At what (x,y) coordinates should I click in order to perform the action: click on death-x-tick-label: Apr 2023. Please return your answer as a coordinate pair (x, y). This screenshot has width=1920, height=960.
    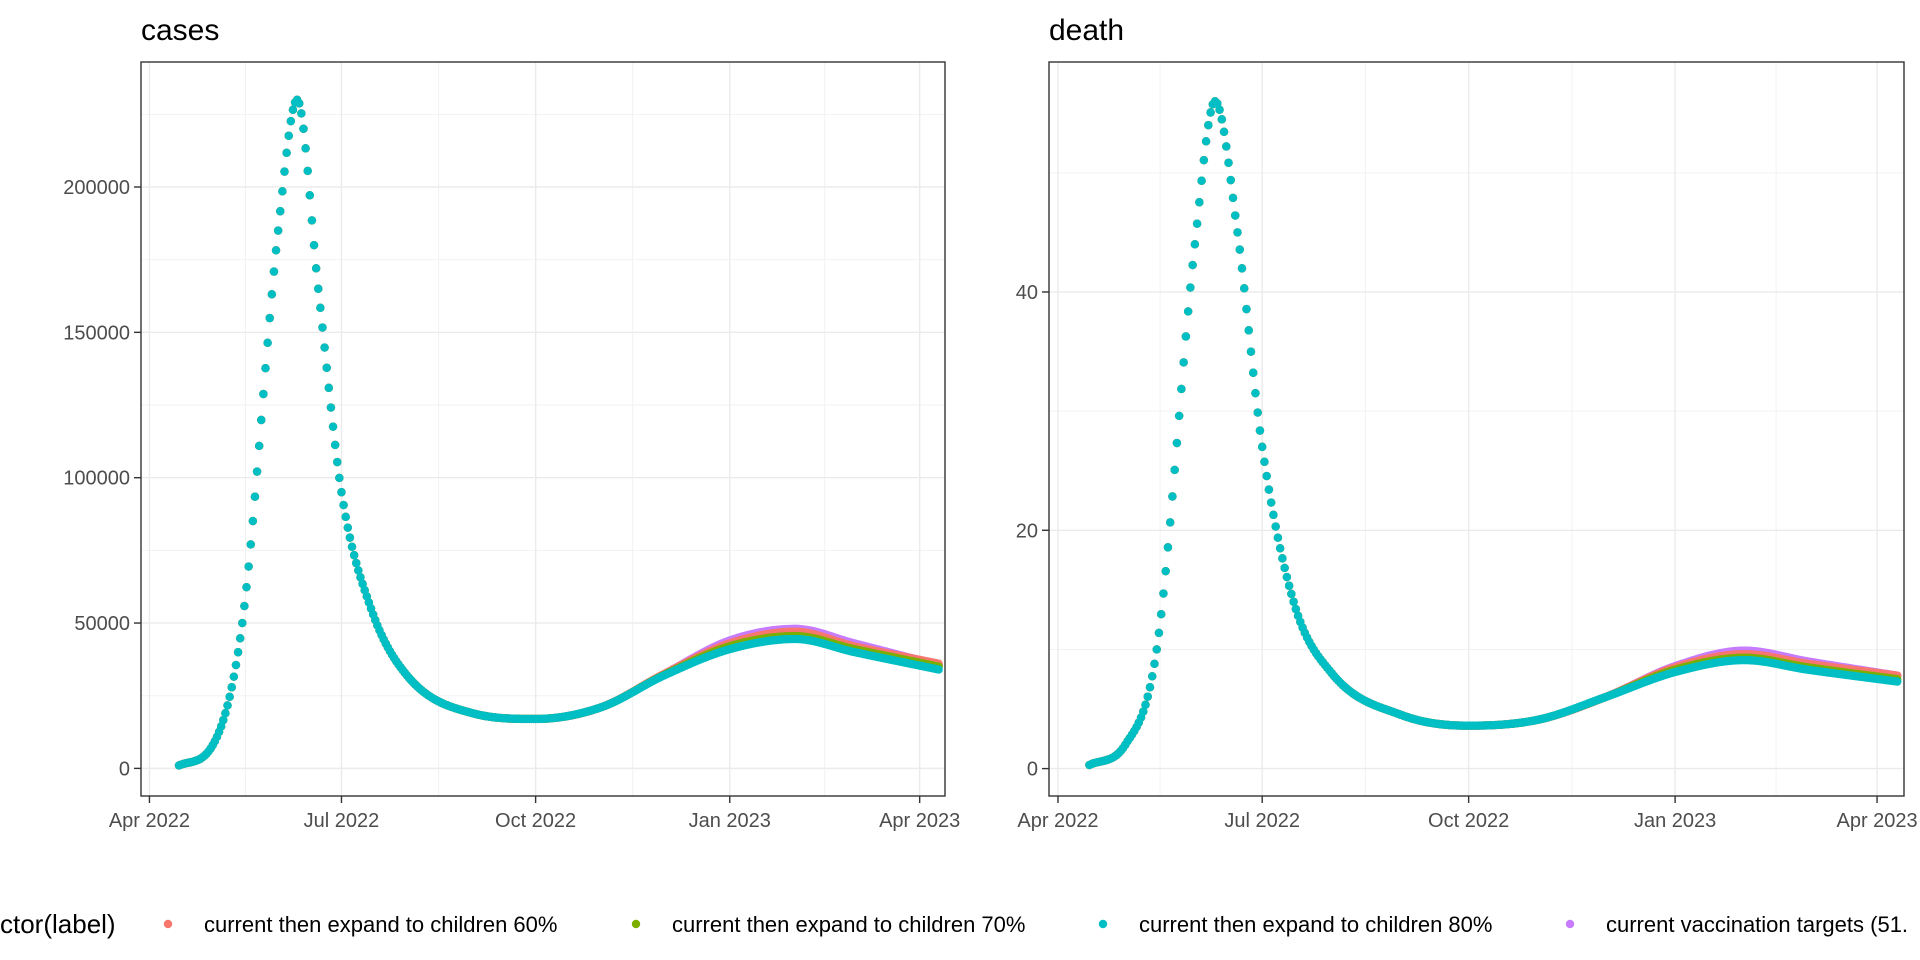
    Looking at the image, I should click on (1876, 821).